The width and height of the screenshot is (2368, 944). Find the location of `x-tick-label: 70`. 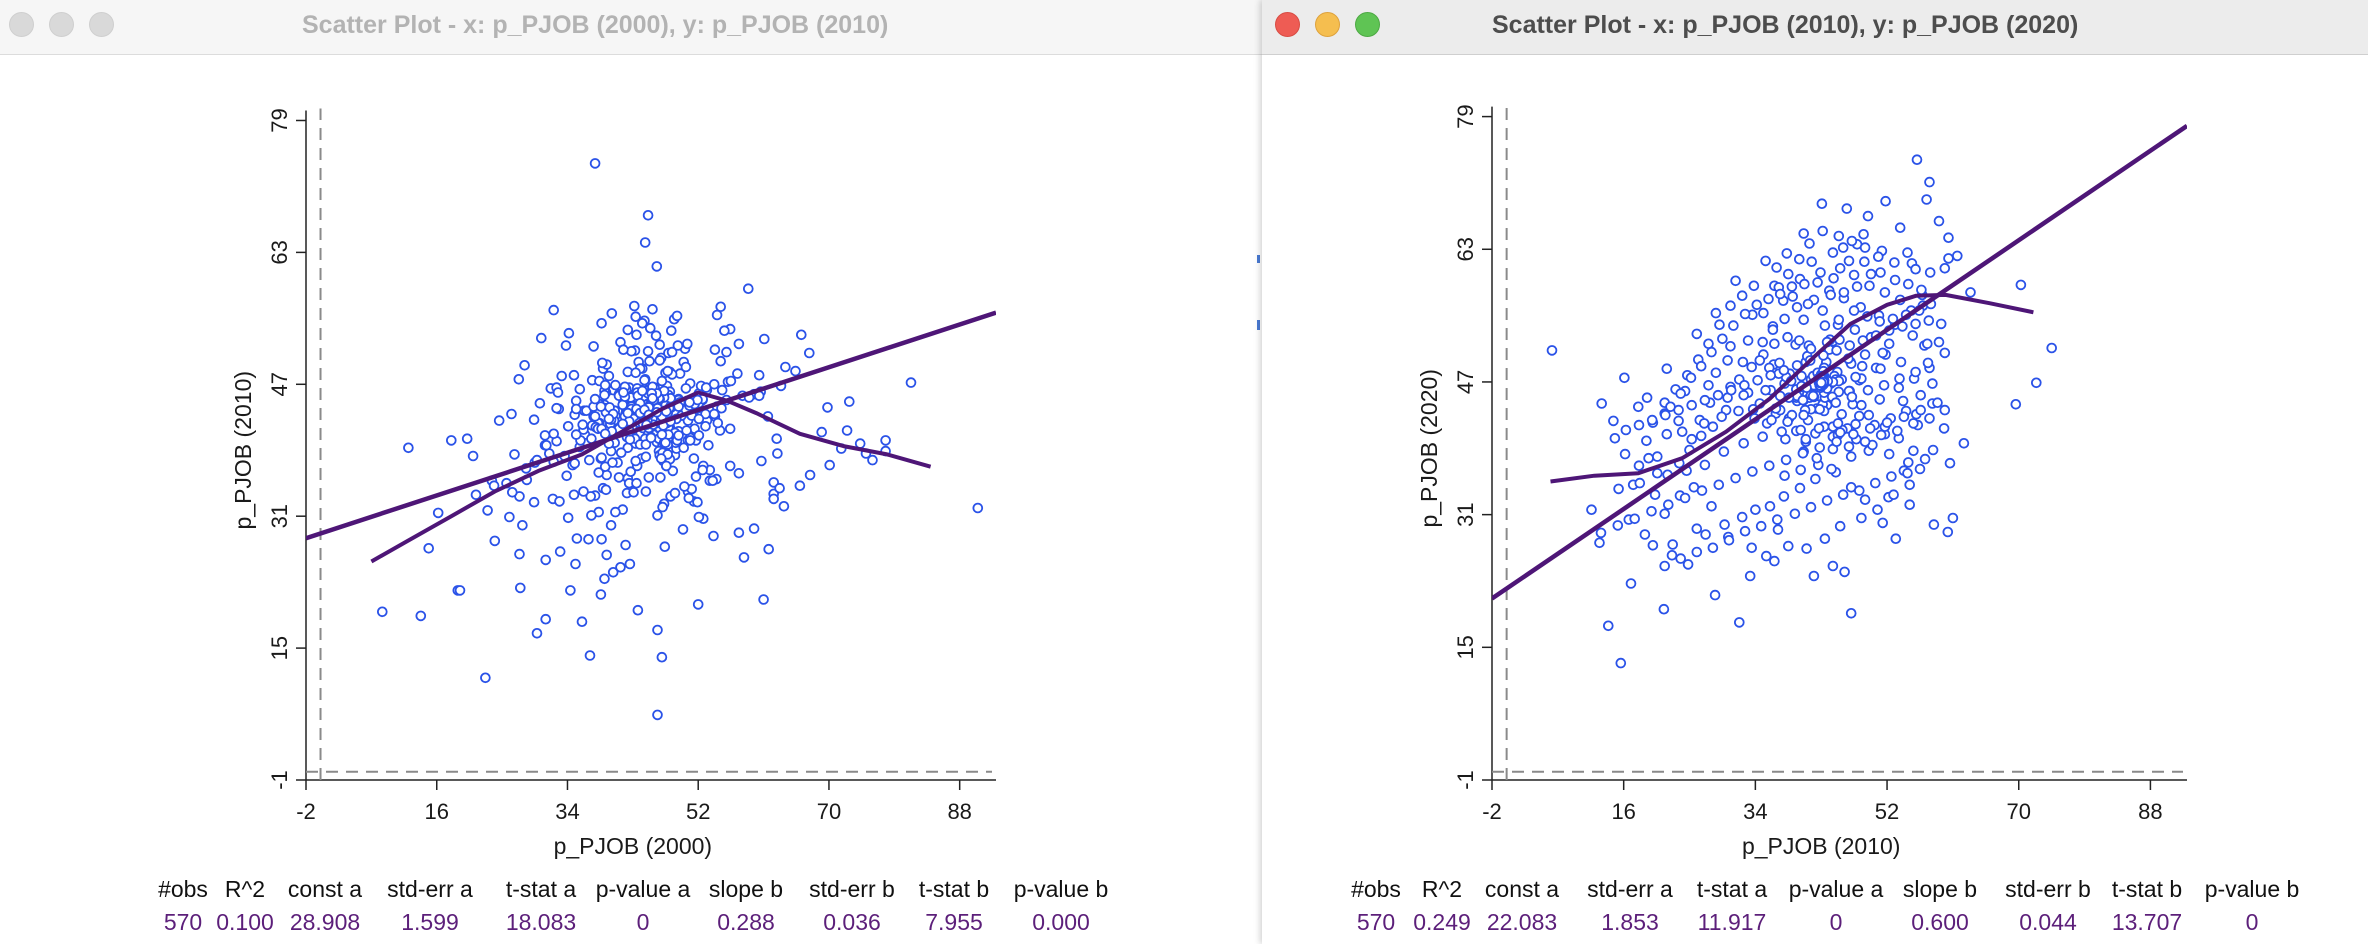

x-tick-label: 70 is located at coordinates (2018, 811).